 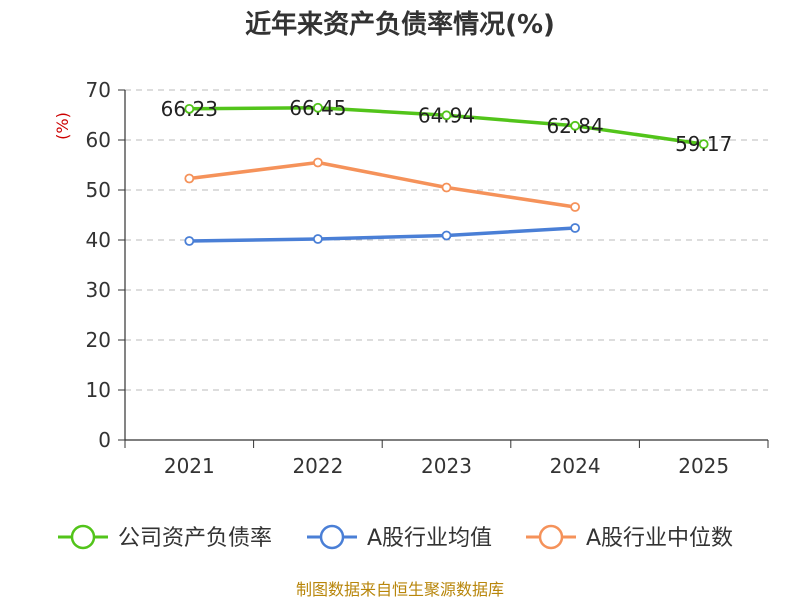 I want to click on legend-label-2: A股行业中位数, so click(x=659, y=538).